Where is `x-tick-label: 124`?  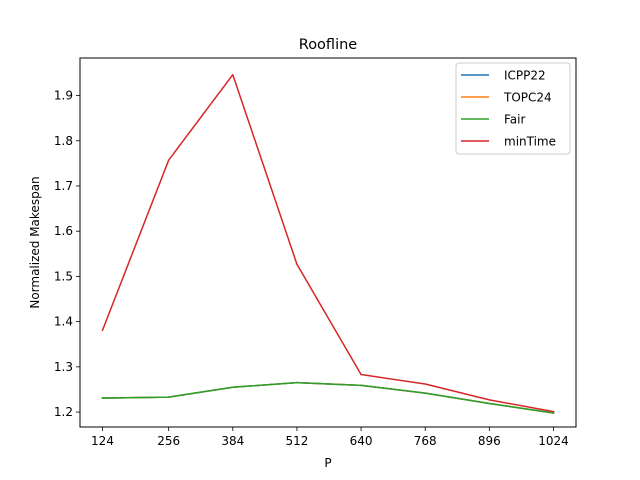 x-tick-label: 124 is located at coordinates (102, 441).